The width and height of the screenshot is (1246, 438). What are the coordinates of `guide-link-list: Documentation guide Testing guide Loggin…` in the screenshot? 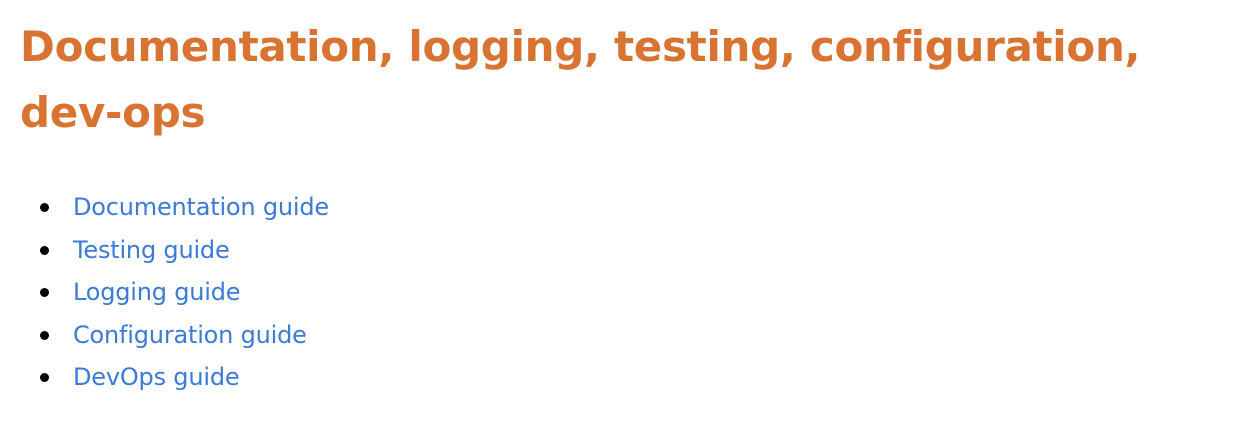 It's located at (174, 292).